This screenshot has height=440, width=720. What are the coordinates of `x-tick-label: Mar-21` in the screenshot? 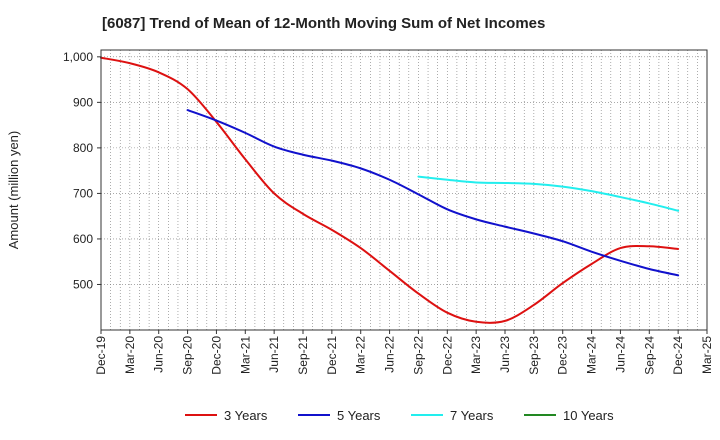 It's located at (245, 355).